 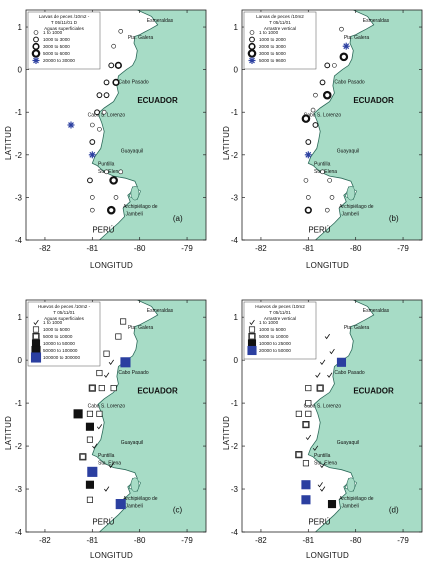 I want to click on legend-box, so click(x=280, y=40).